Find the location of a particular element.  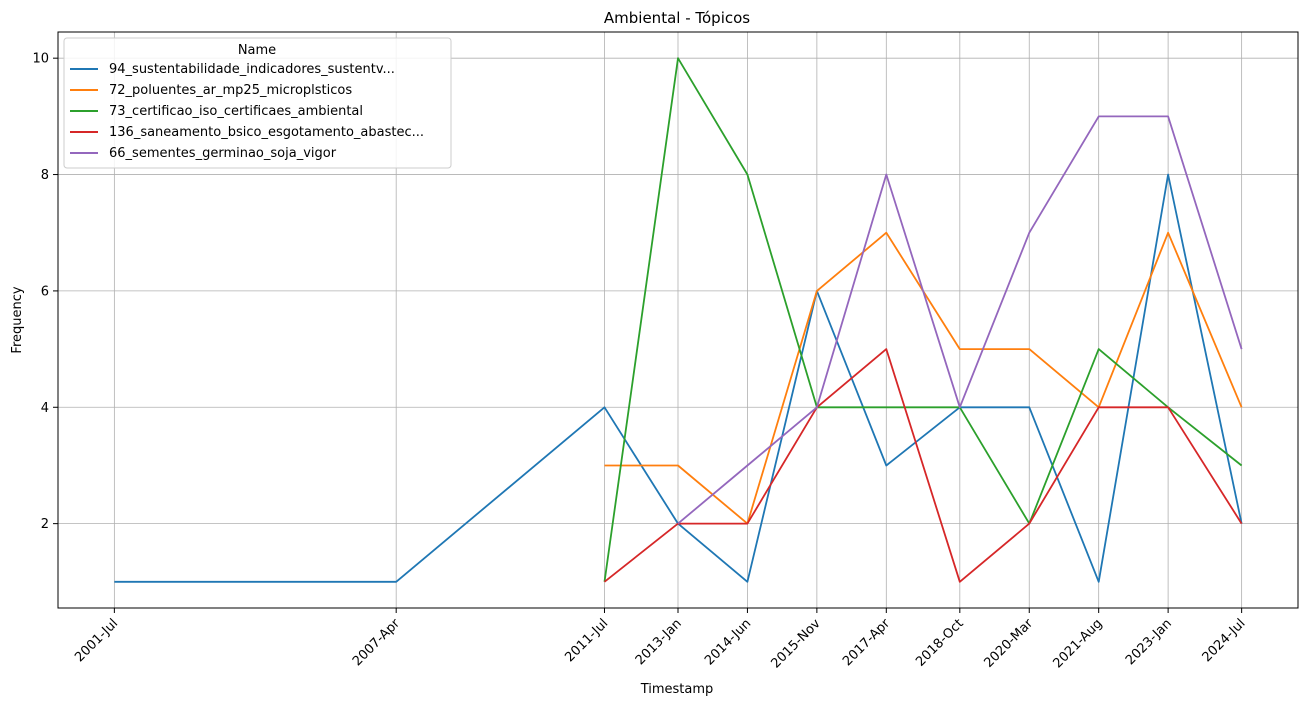

legend-box is located at coordinates (257, 103).